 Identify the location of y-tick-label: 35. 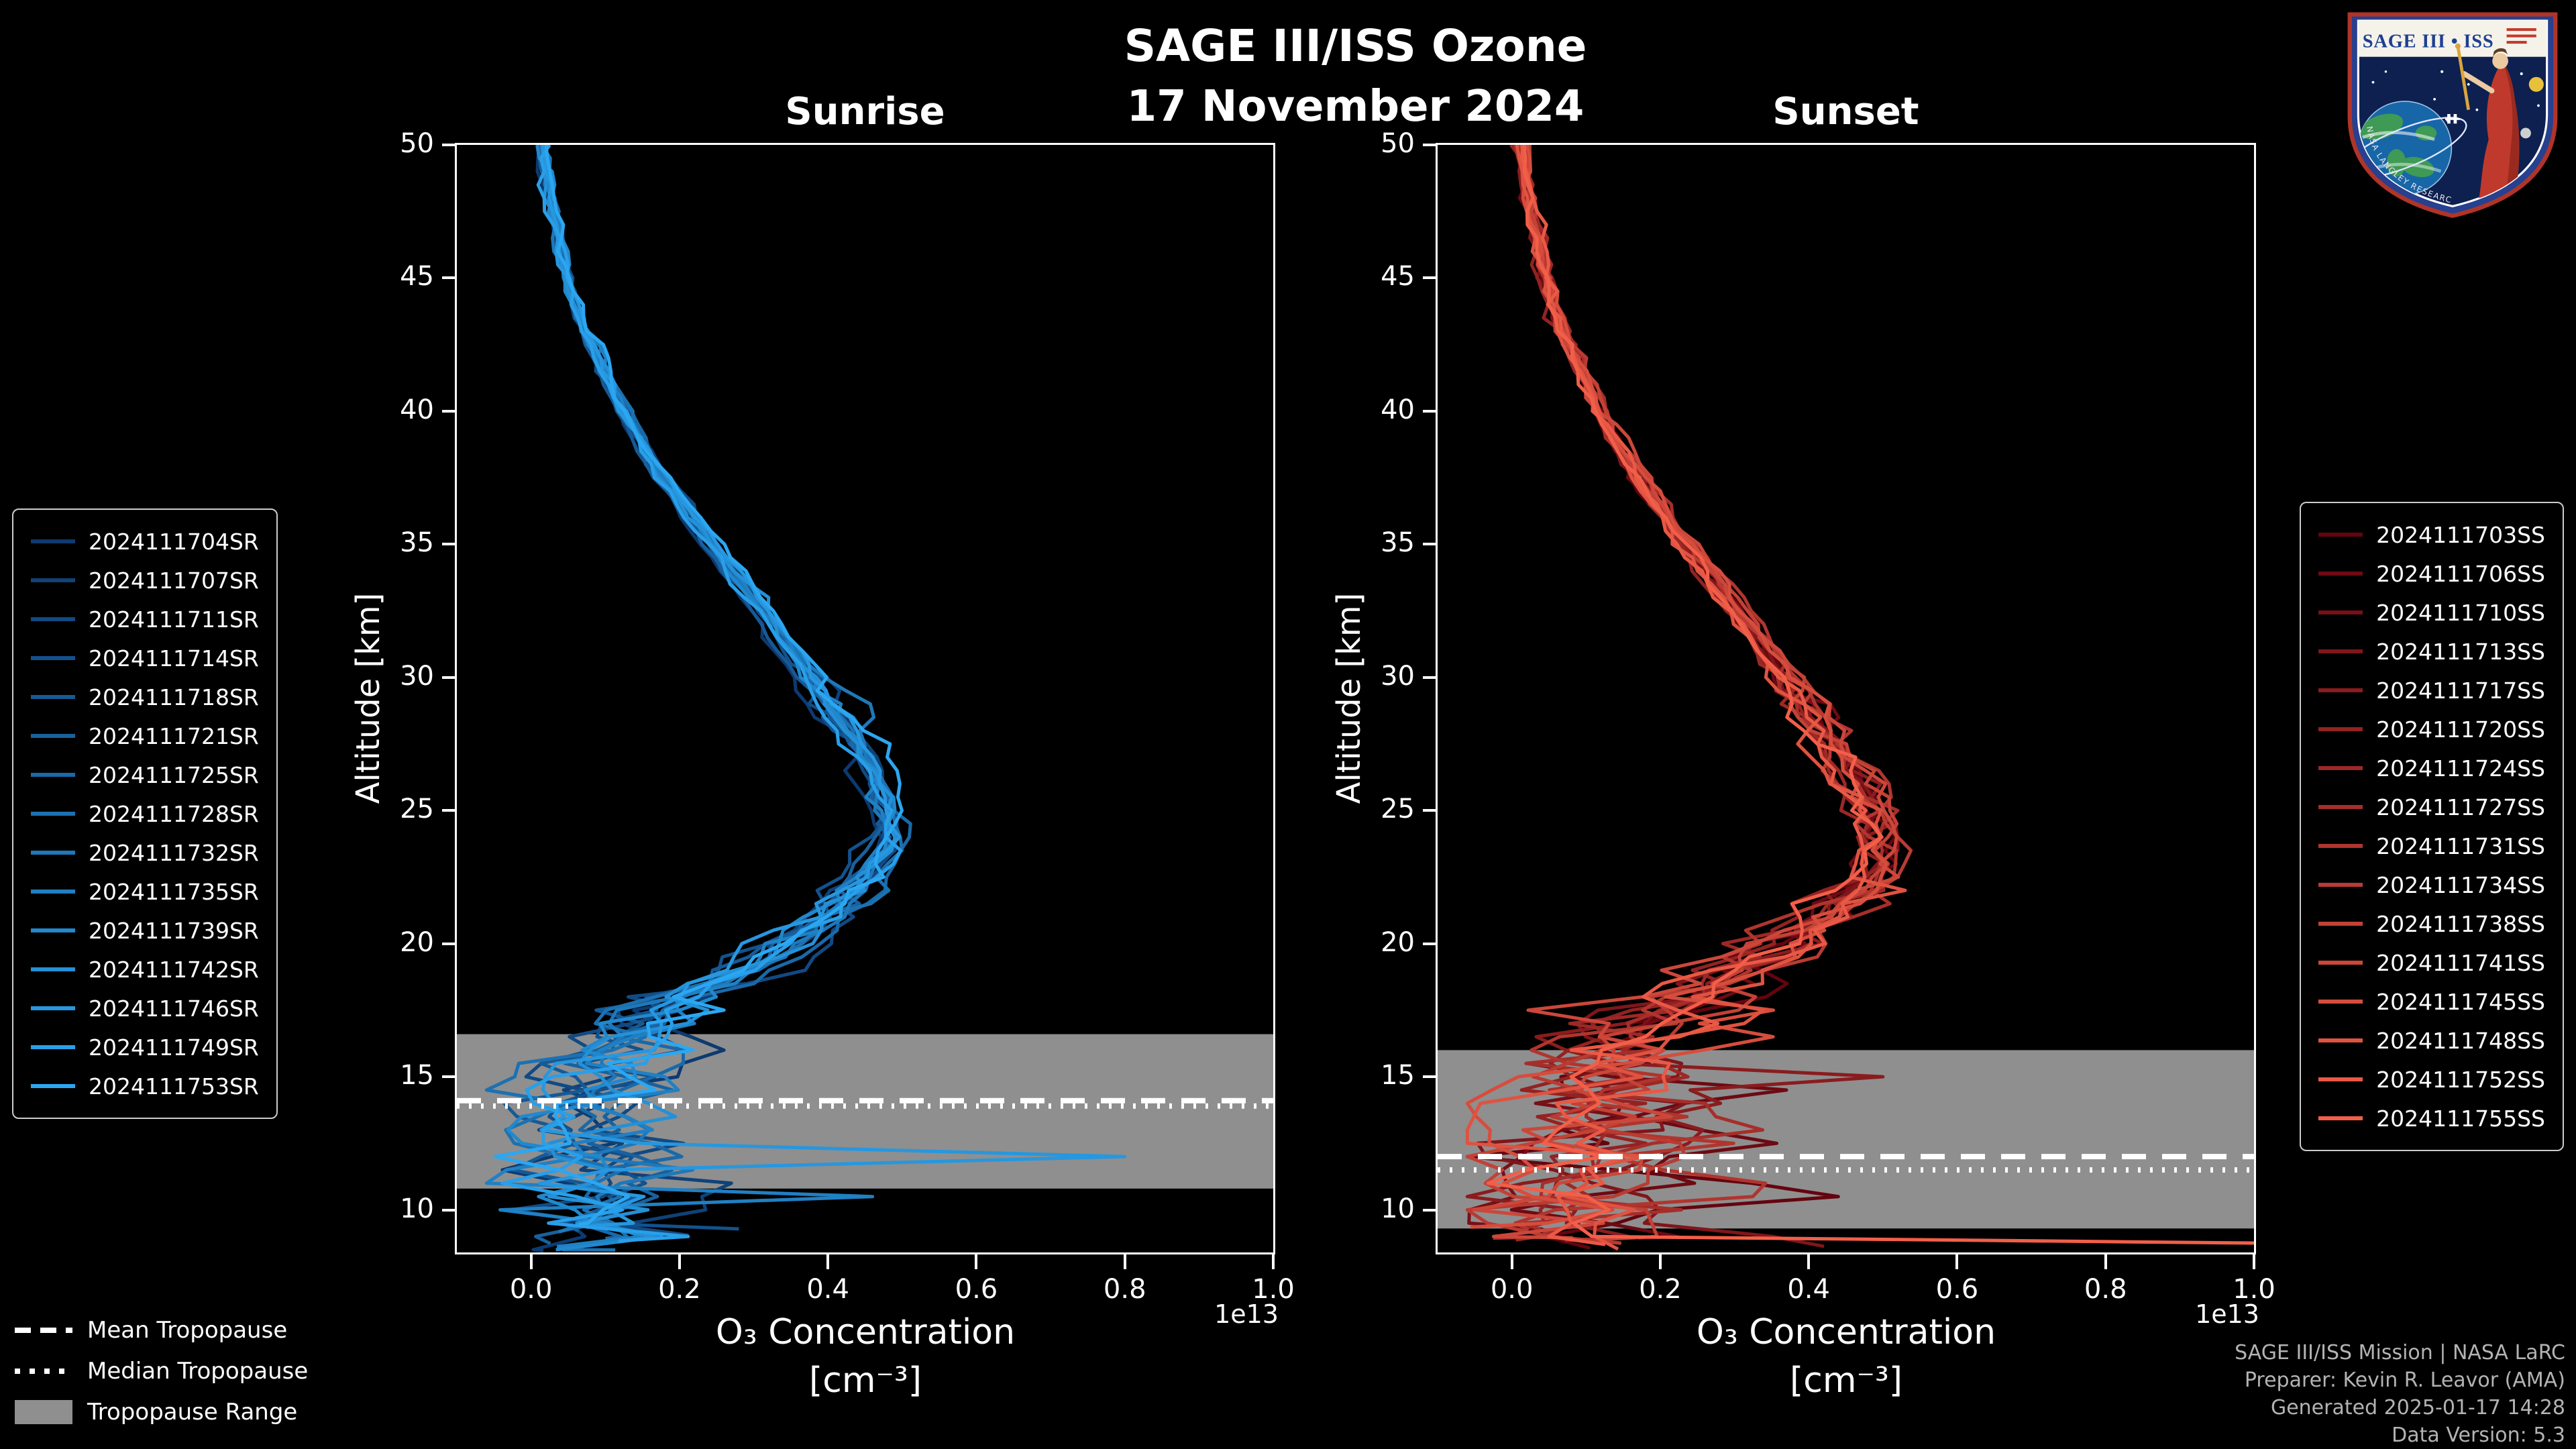
(417, 543).